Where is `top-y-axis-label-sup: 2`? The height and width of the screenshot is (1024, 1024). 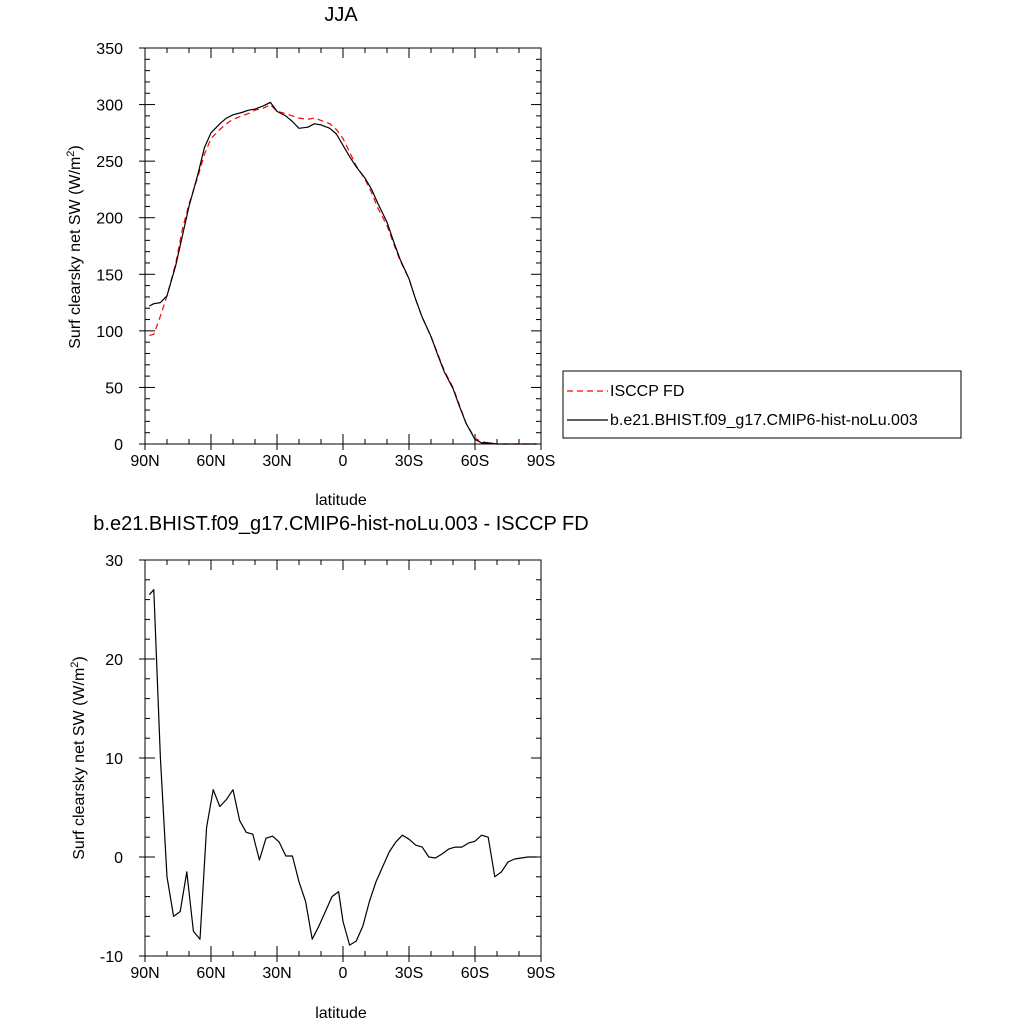 top-y-axis-label-sup: 2 is located at coordinates (71, 154).